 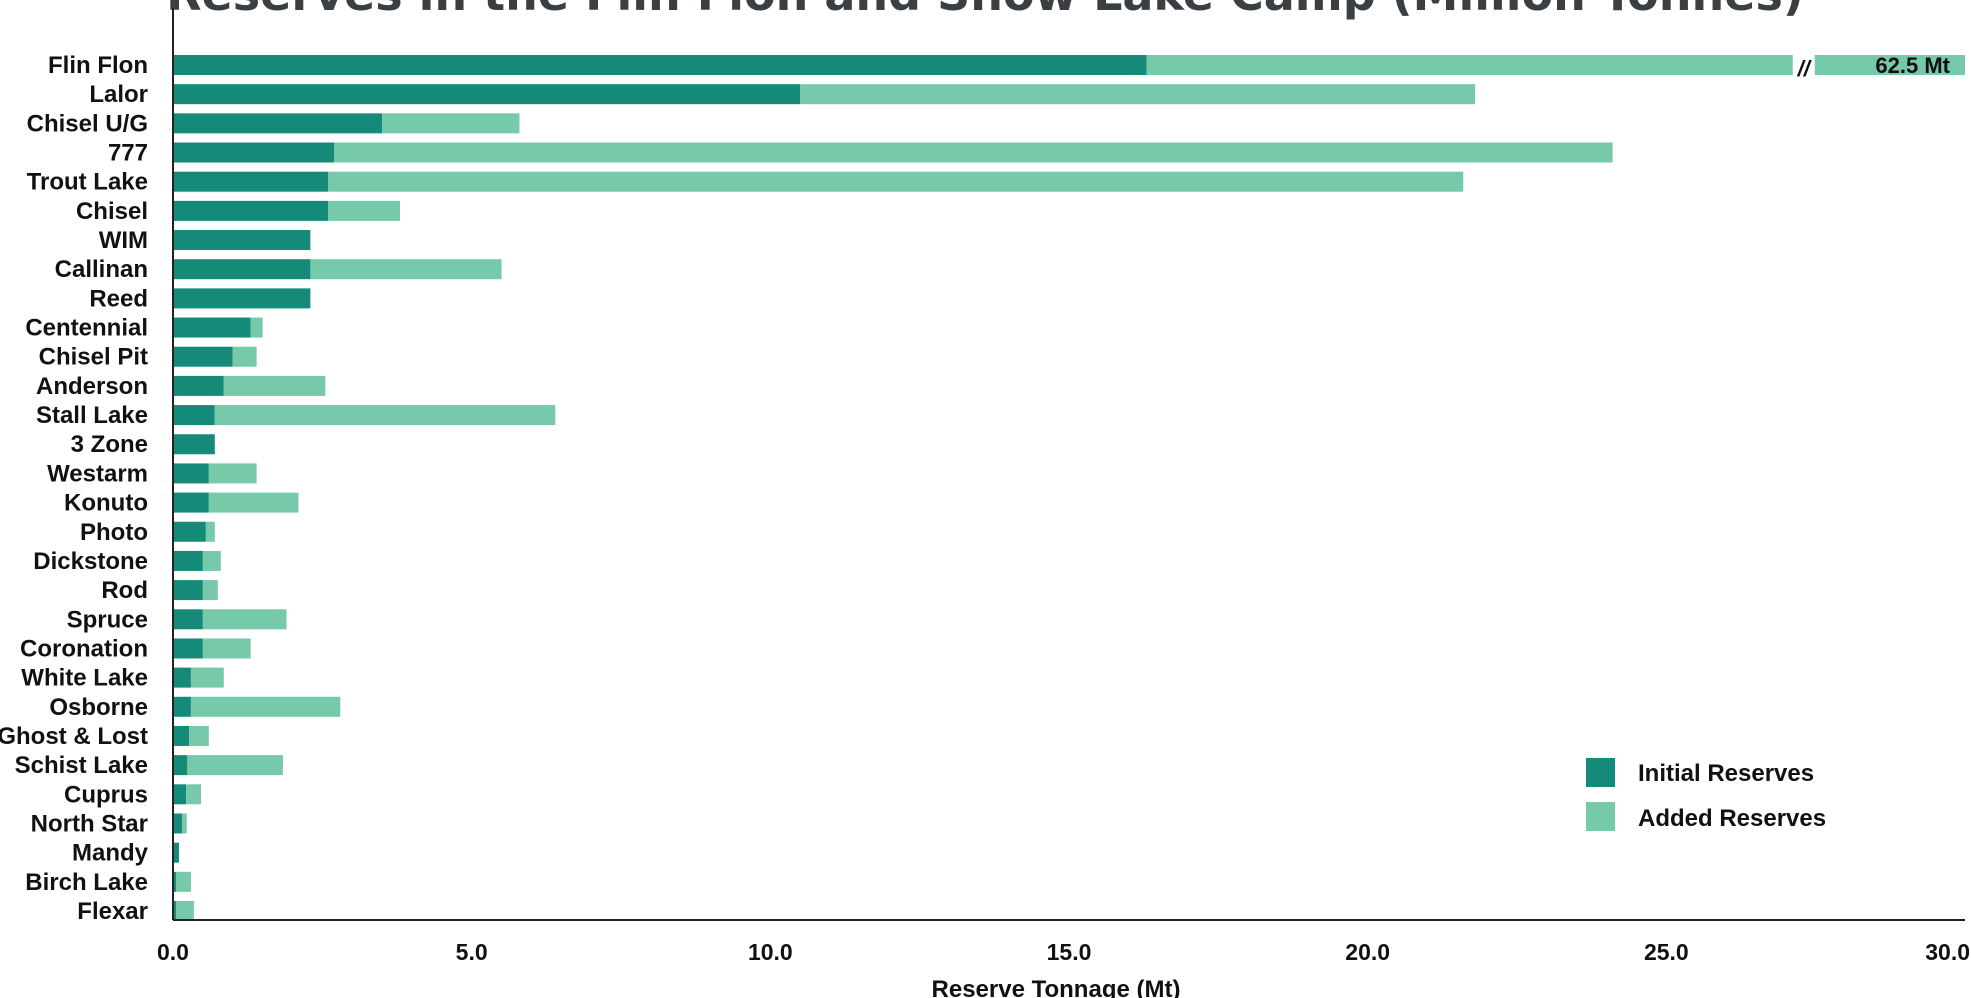 What do you see at coordinates (1805, 68) in the screenshot?
I see `break-symbol: //` at bounding box center [1805, 68].